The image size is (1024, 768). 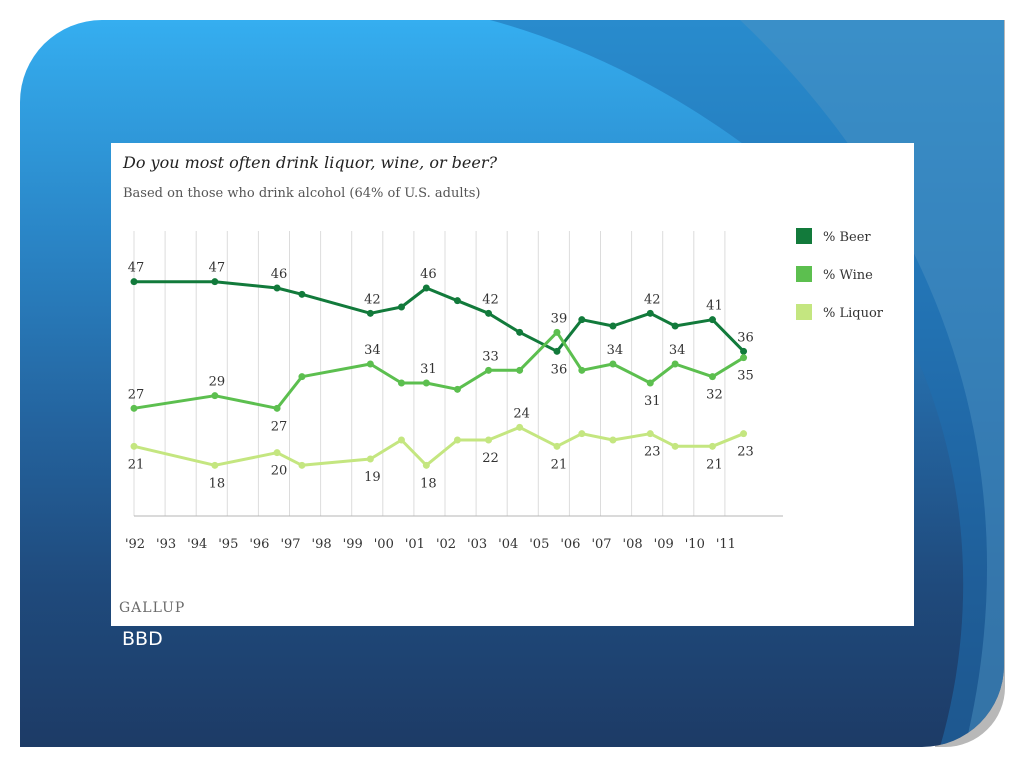 What do you see at coordinates (372, 477) in the screenshot?
I see `data-label: 19` at bounding box center [372, 477].